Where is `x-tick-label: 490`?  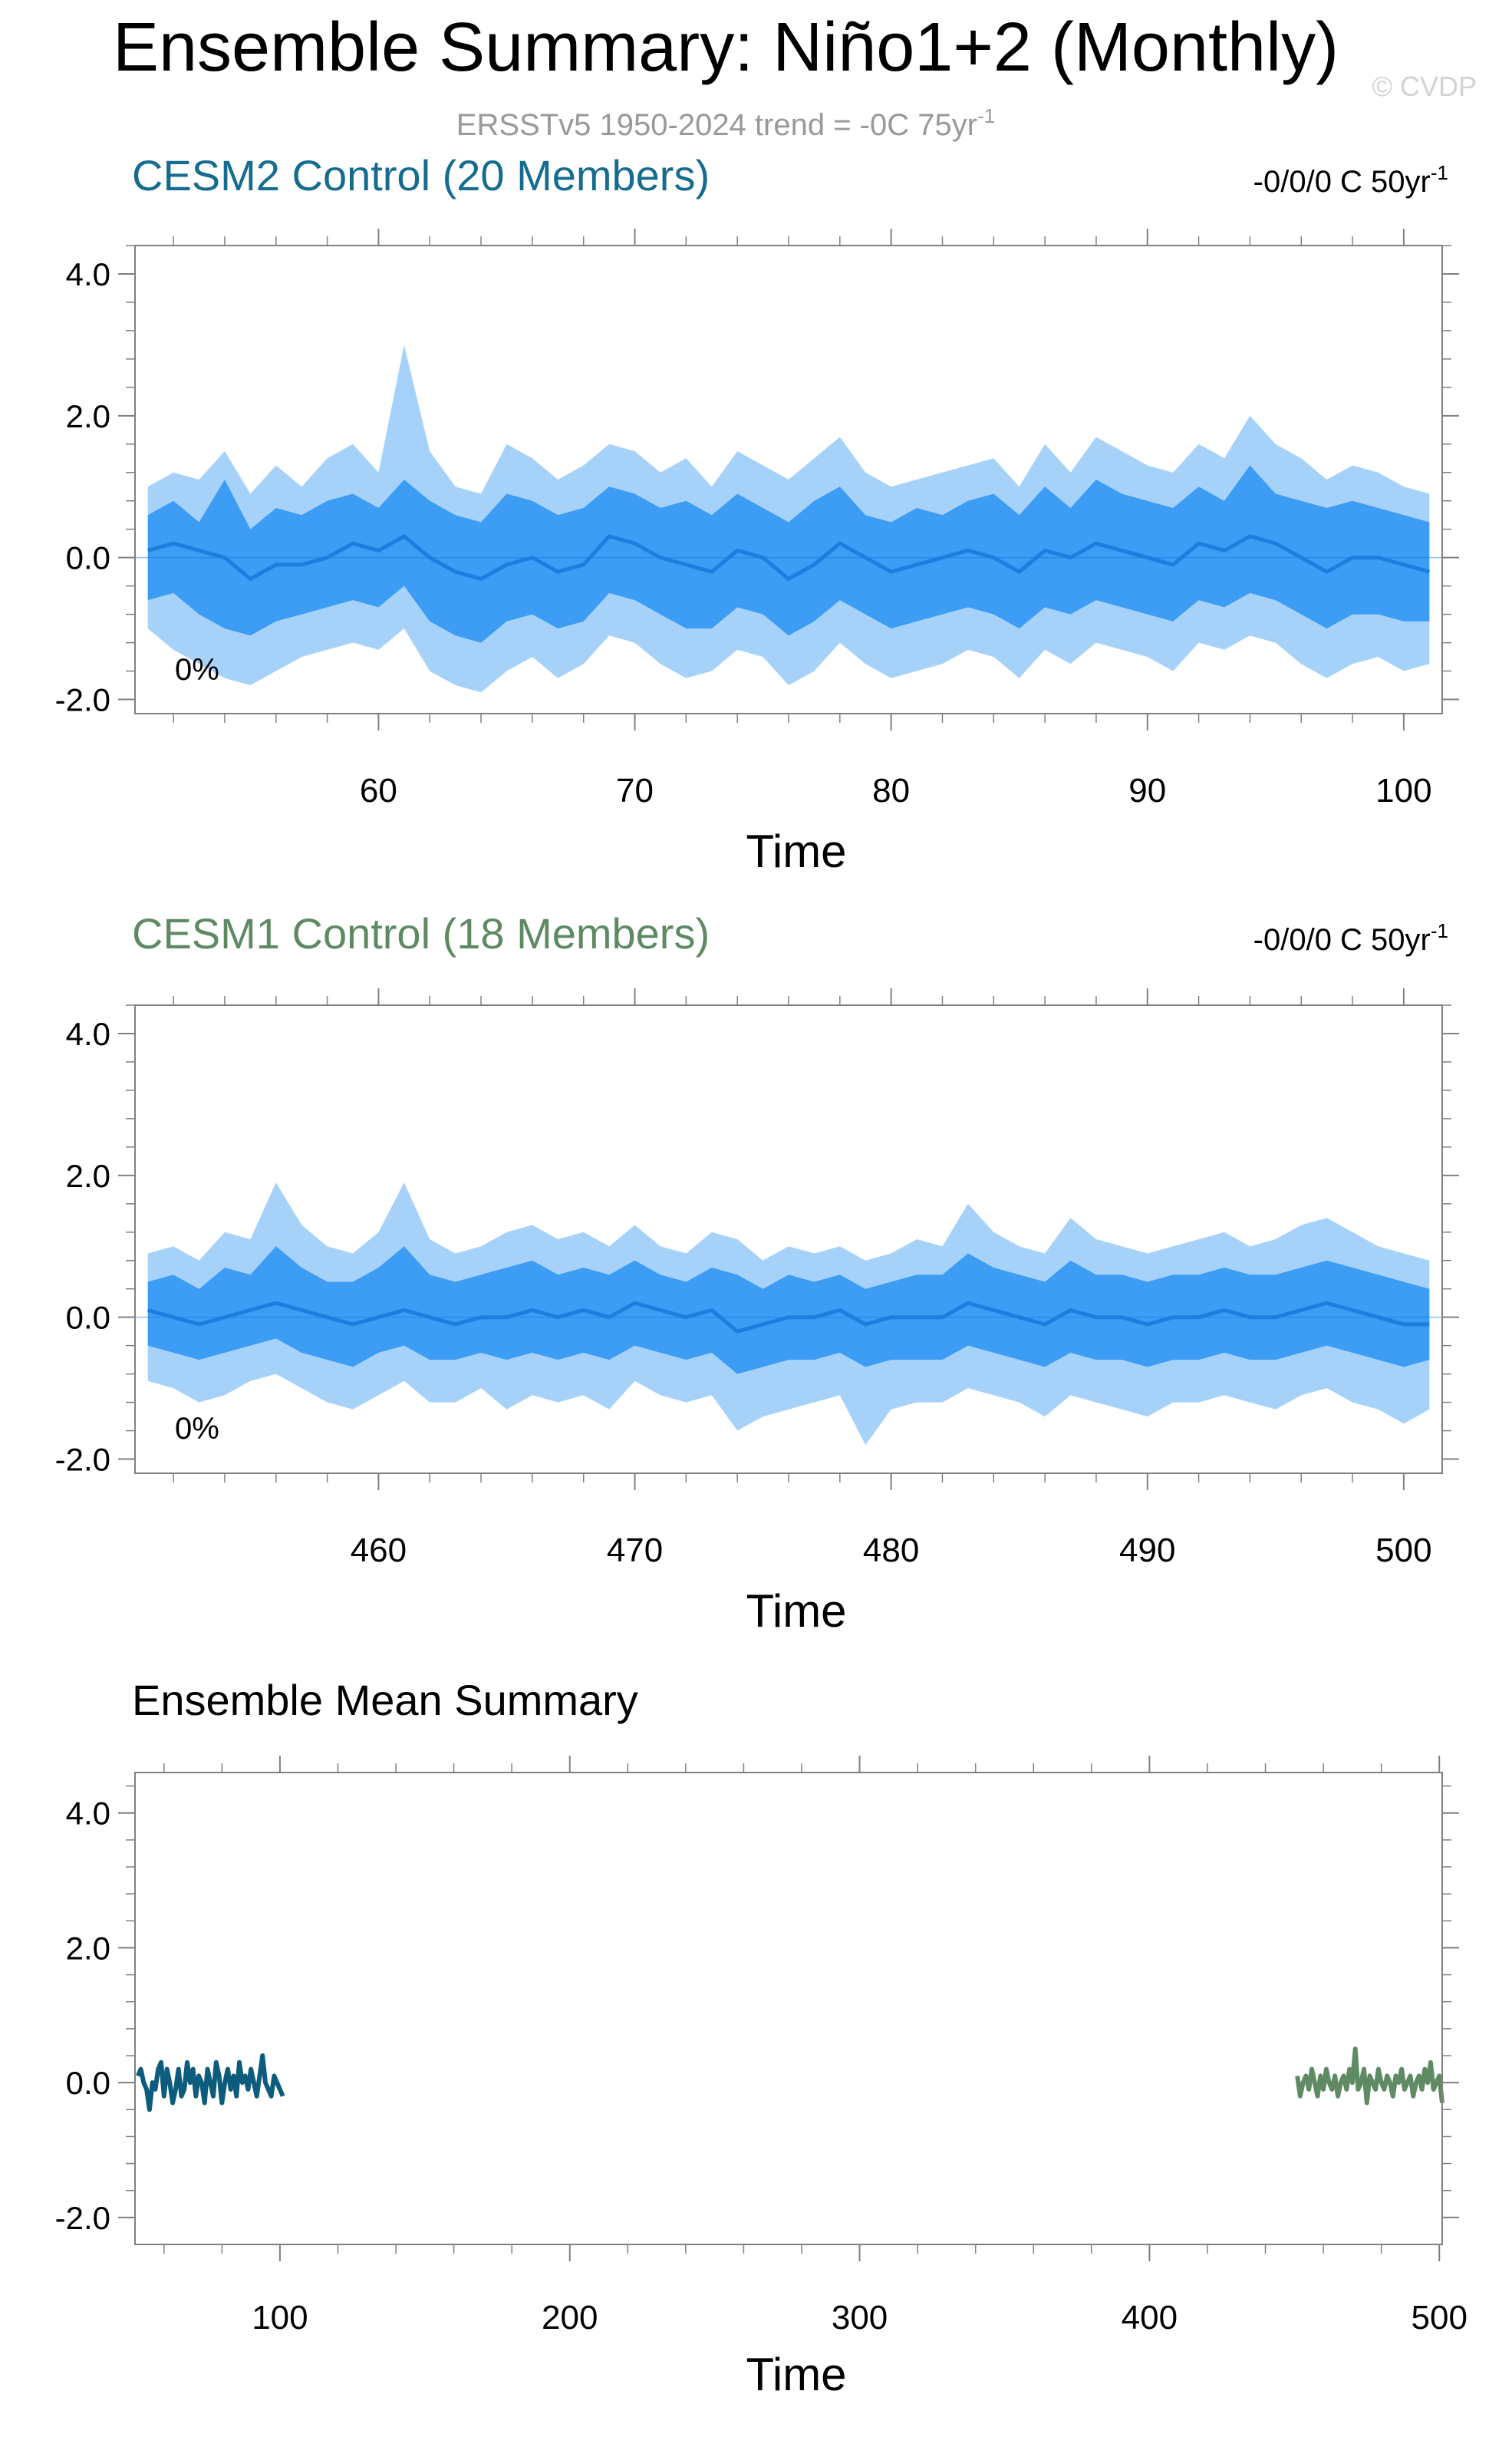 x-tick-label: 490 is located at coordinates (1147, 1550).